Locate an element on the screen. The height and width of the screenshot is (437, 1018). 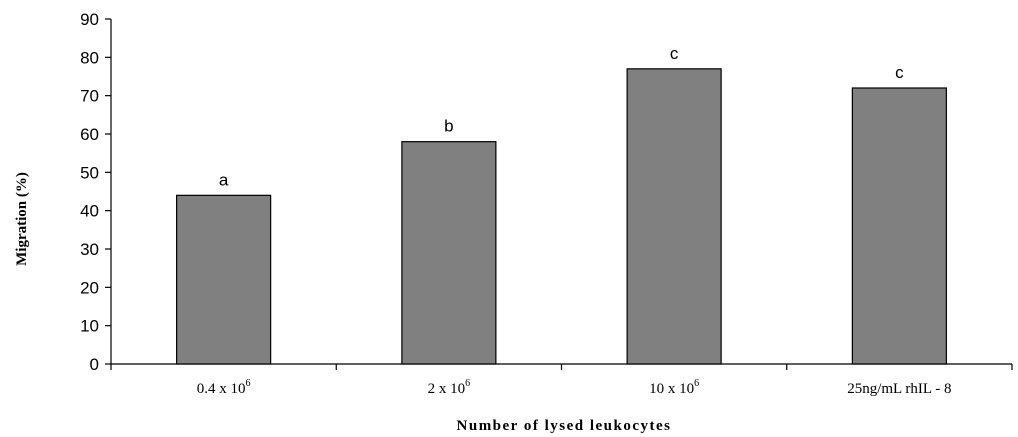
x-tick-label: 25ng/mL rhIL - 8 is located at coordinates (899, 389).